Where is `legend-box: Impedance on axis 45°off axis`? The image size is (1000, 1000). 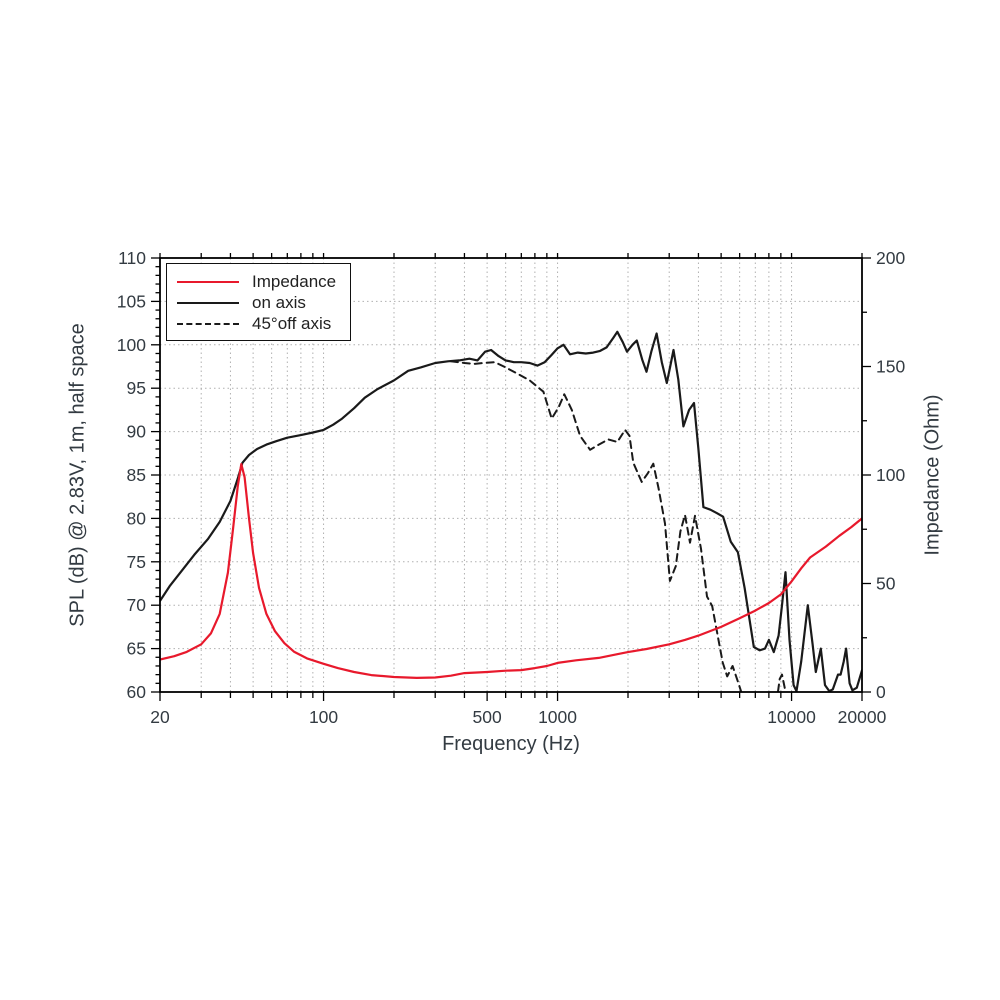 legend-box: Impedance on axis 45°off axis is located at coordinates (259, 302).